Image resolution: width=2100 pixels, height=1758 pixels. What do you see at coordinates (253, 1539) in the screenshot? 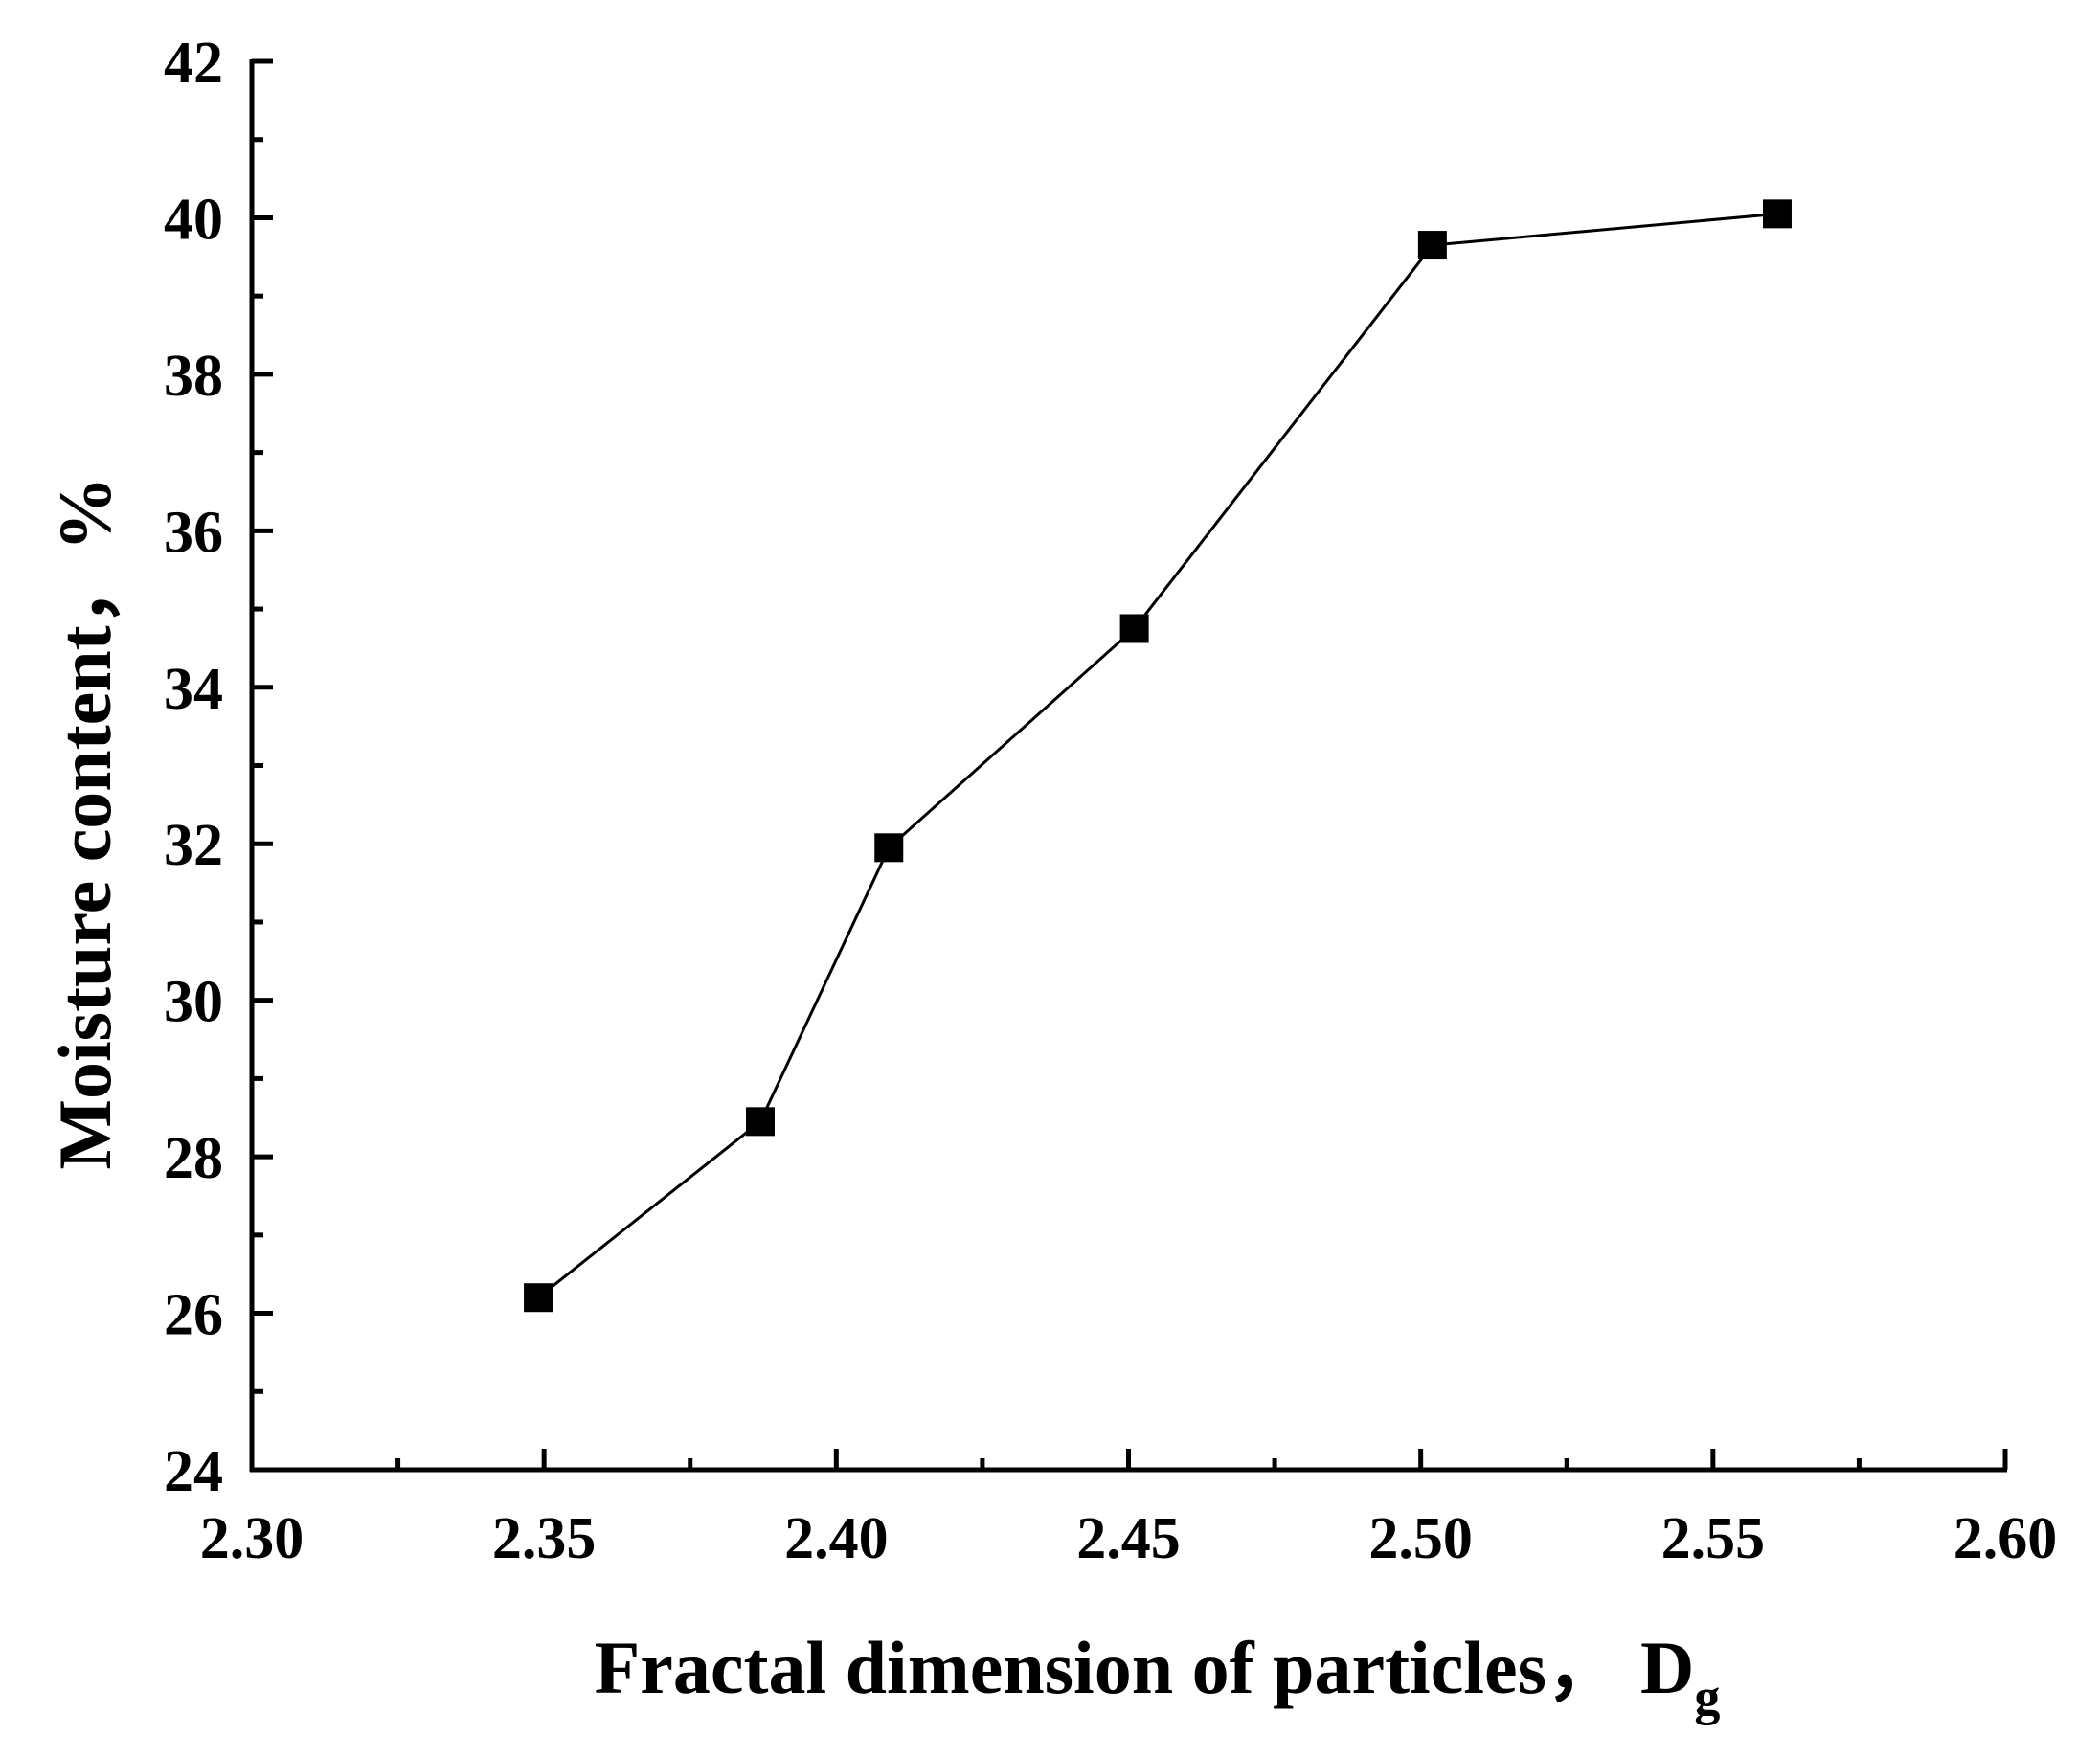
I see `x-tick-label: 2.30` at bounding box center [253, 1539].